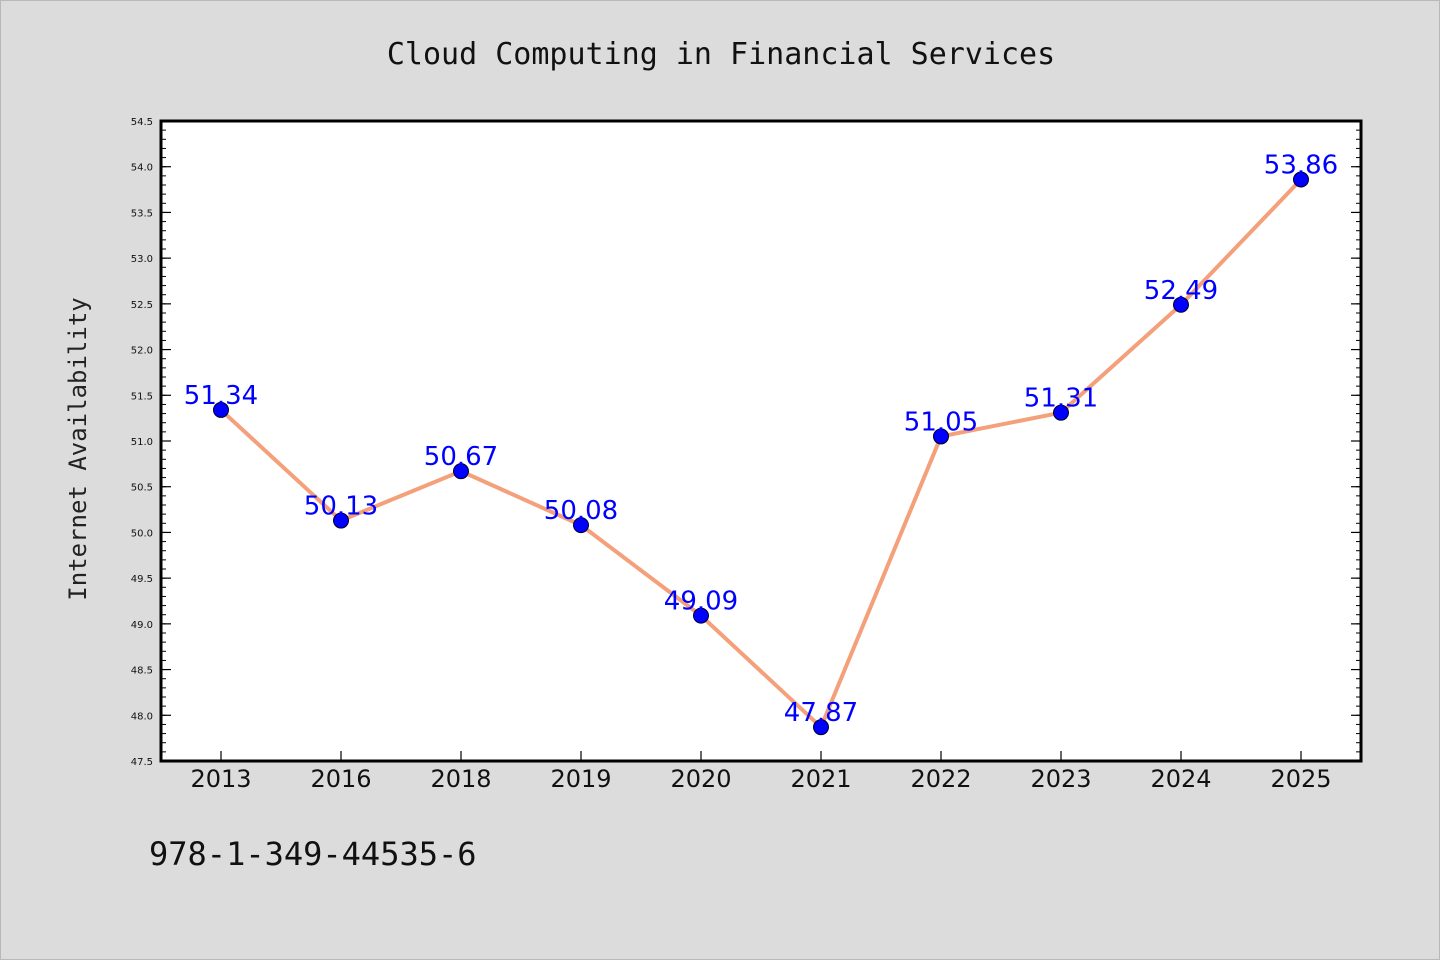 The image size is (1440, 960). I want to click on y-tick-label: 52.0, so click(142, 351).